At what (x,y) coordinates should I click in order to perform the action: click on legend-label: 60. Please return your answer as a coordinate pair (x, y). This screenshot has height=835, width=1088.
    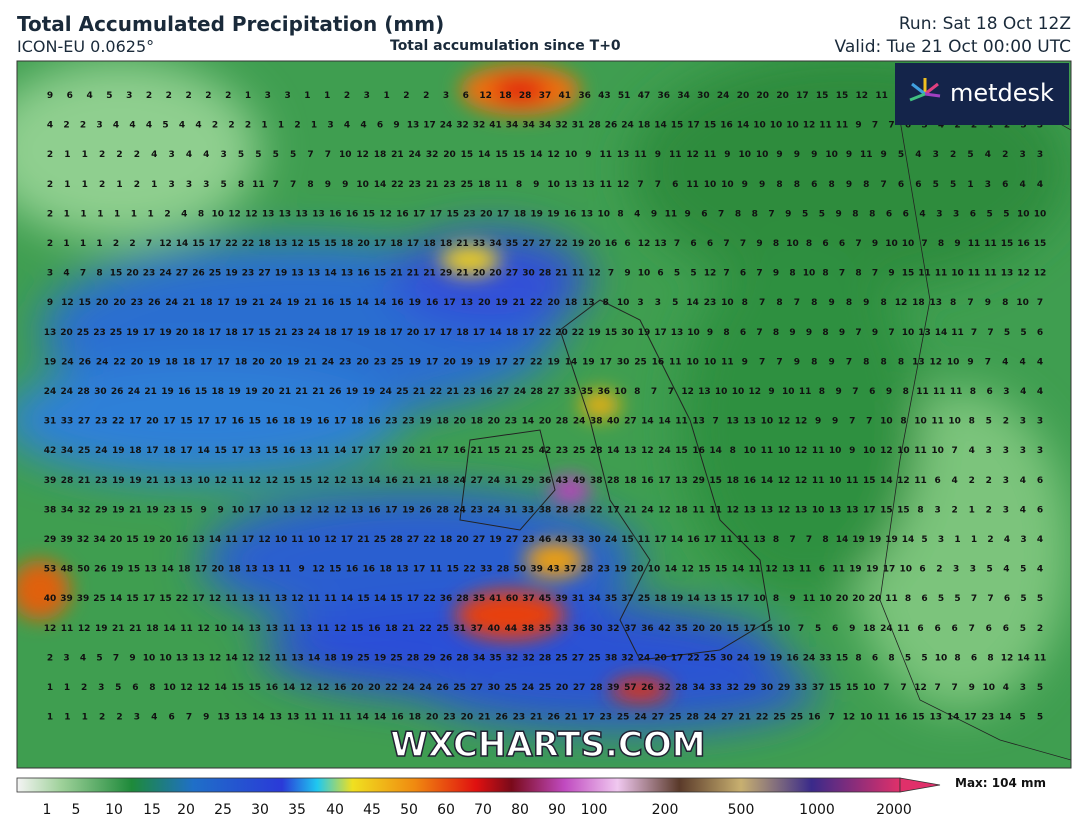
    Looking at the image, I should click on (446, 810).